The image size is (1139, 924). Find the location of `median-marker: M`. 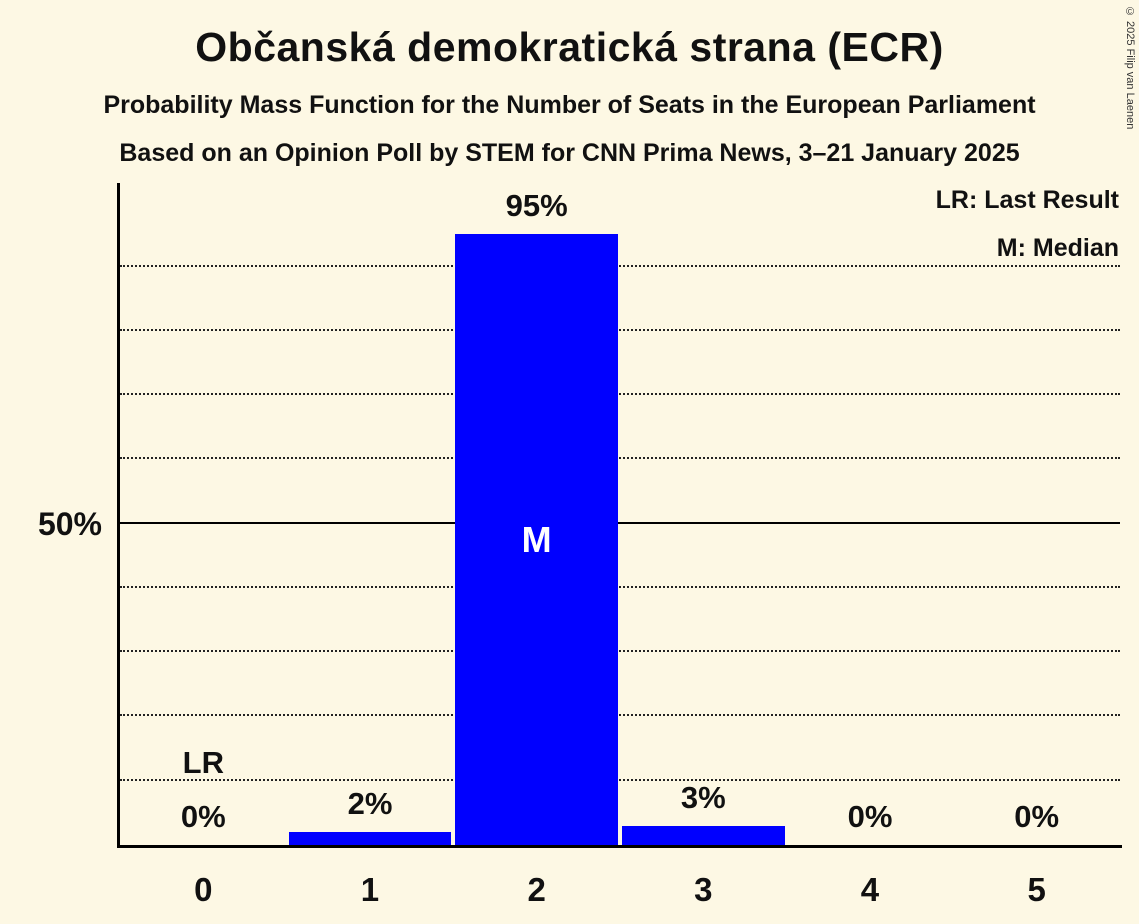

median-marker: M is located at coordinates (536, 539).